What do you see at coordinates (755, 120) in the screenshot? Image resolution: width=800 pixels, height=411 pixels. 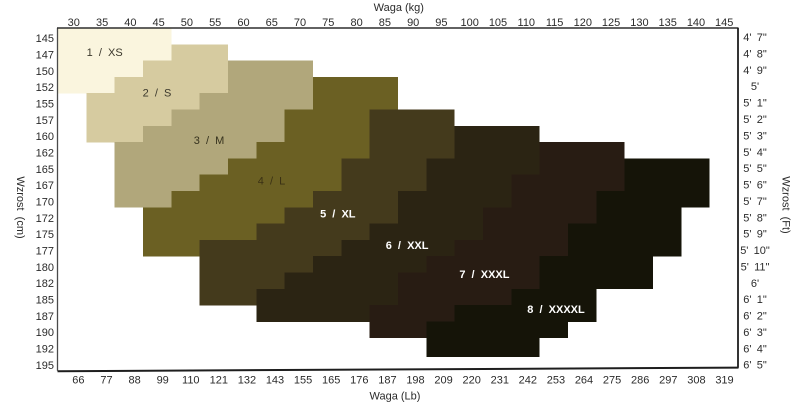 I see `svg-text: 5' 2"` at bounding box center [755, 120].